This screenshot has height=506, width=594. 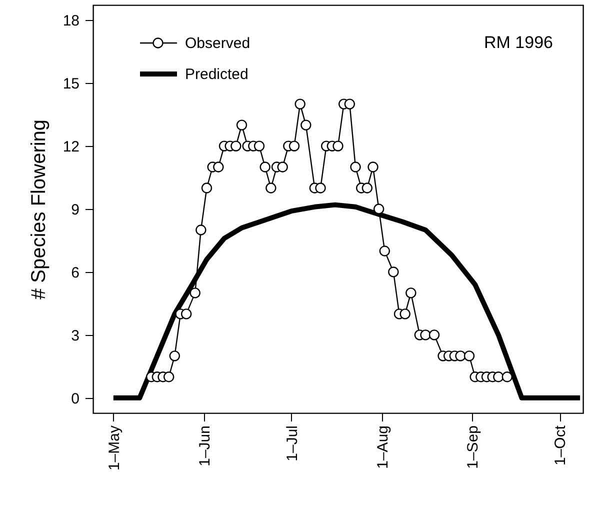 I want to click on y-tick-label: 3, so click(x=75, y=335).